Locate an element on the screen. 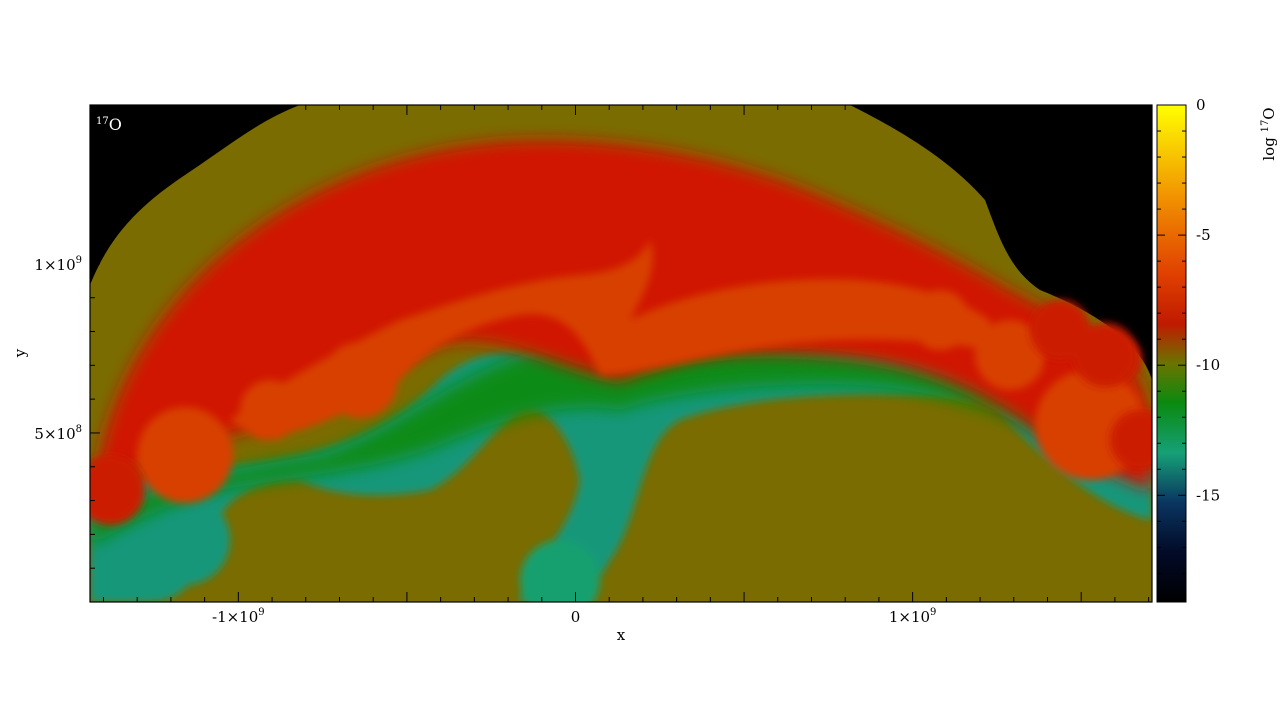 This screenshot has width=1280, height=720. colorbar-label-suffix: O is located at coordinates (1269, 113).